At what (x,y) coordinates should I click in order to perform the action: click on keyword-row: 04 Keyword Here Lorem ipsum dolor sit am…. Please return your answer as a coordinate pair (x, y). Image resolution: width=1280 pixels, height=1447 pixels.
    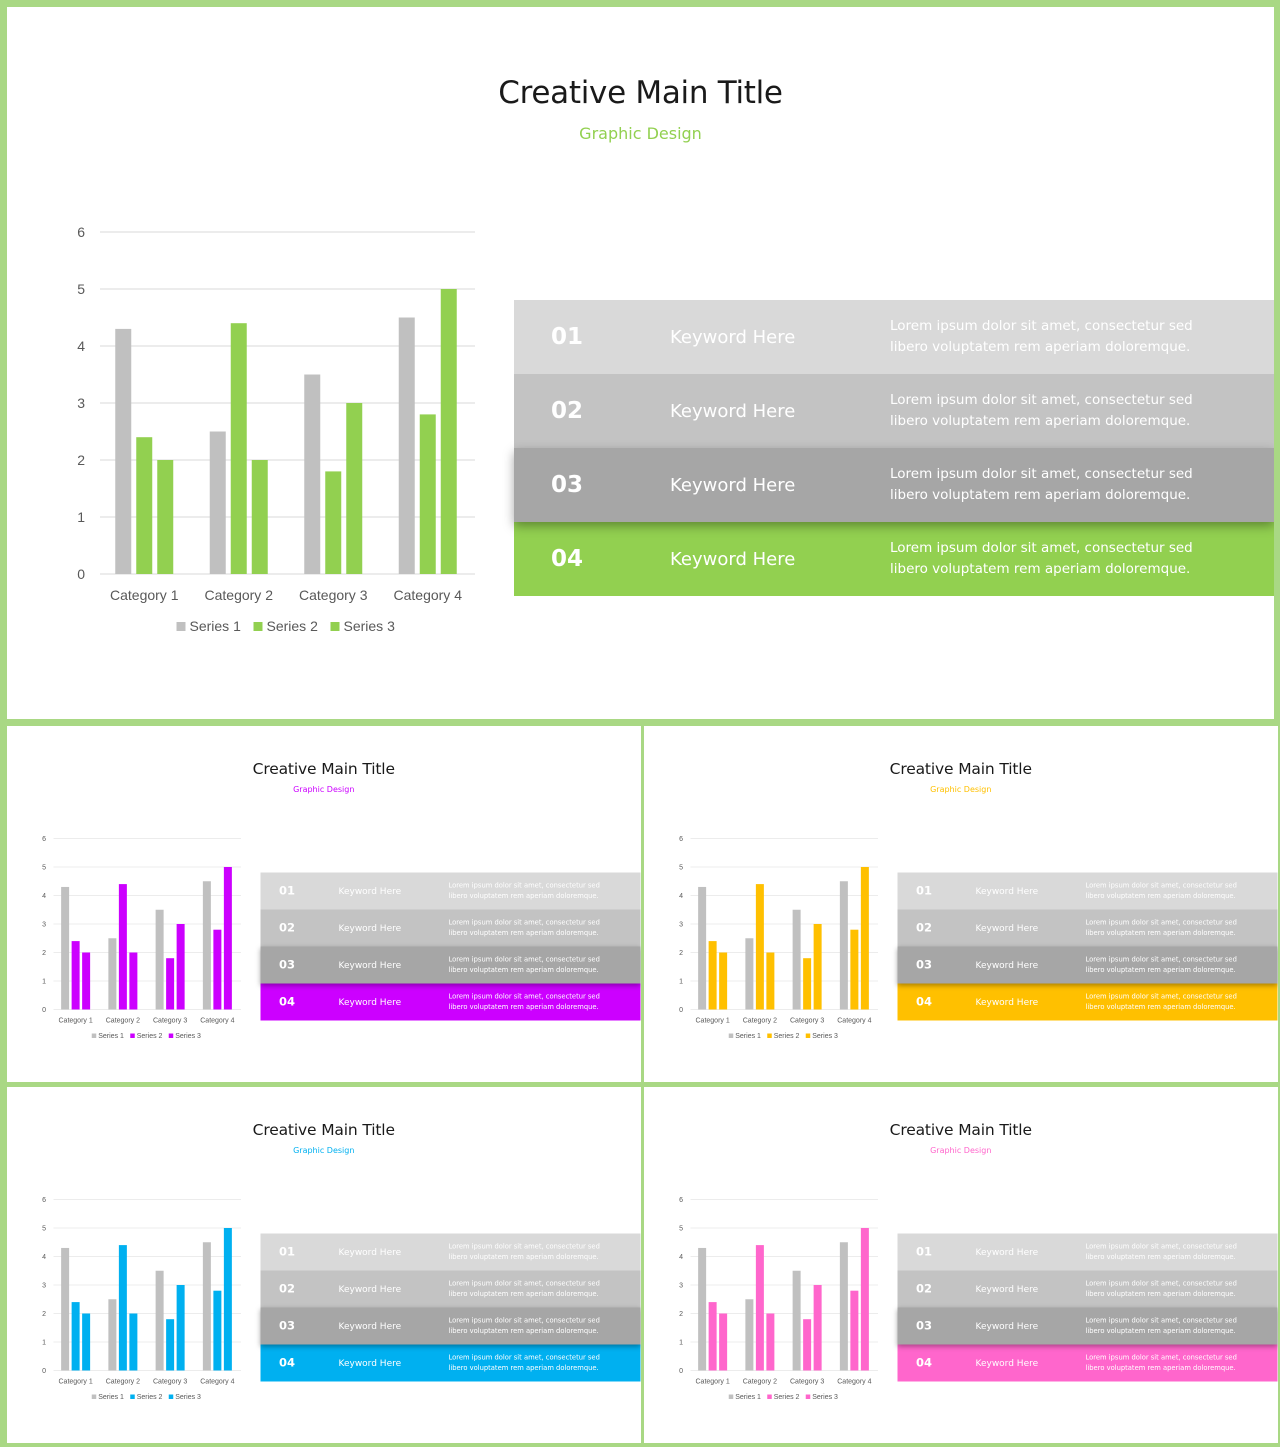
    Looking at the image, I should click on (894, 559).